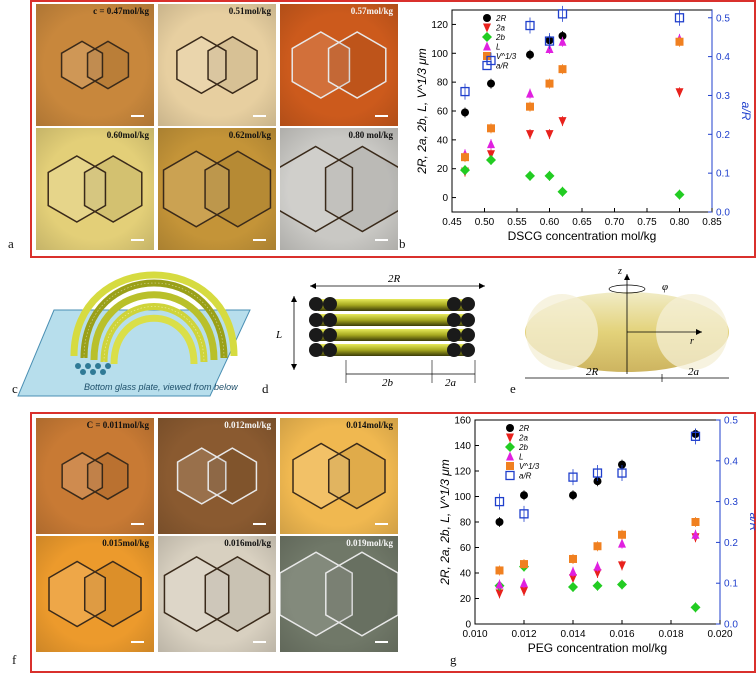 Image resolution: width=756 pixels, height=673 pixels. What do you see at coordinates (723, 96) in the screenshot?
I see `y2-tick-label: 0.3` at bounding box center [723, 96].